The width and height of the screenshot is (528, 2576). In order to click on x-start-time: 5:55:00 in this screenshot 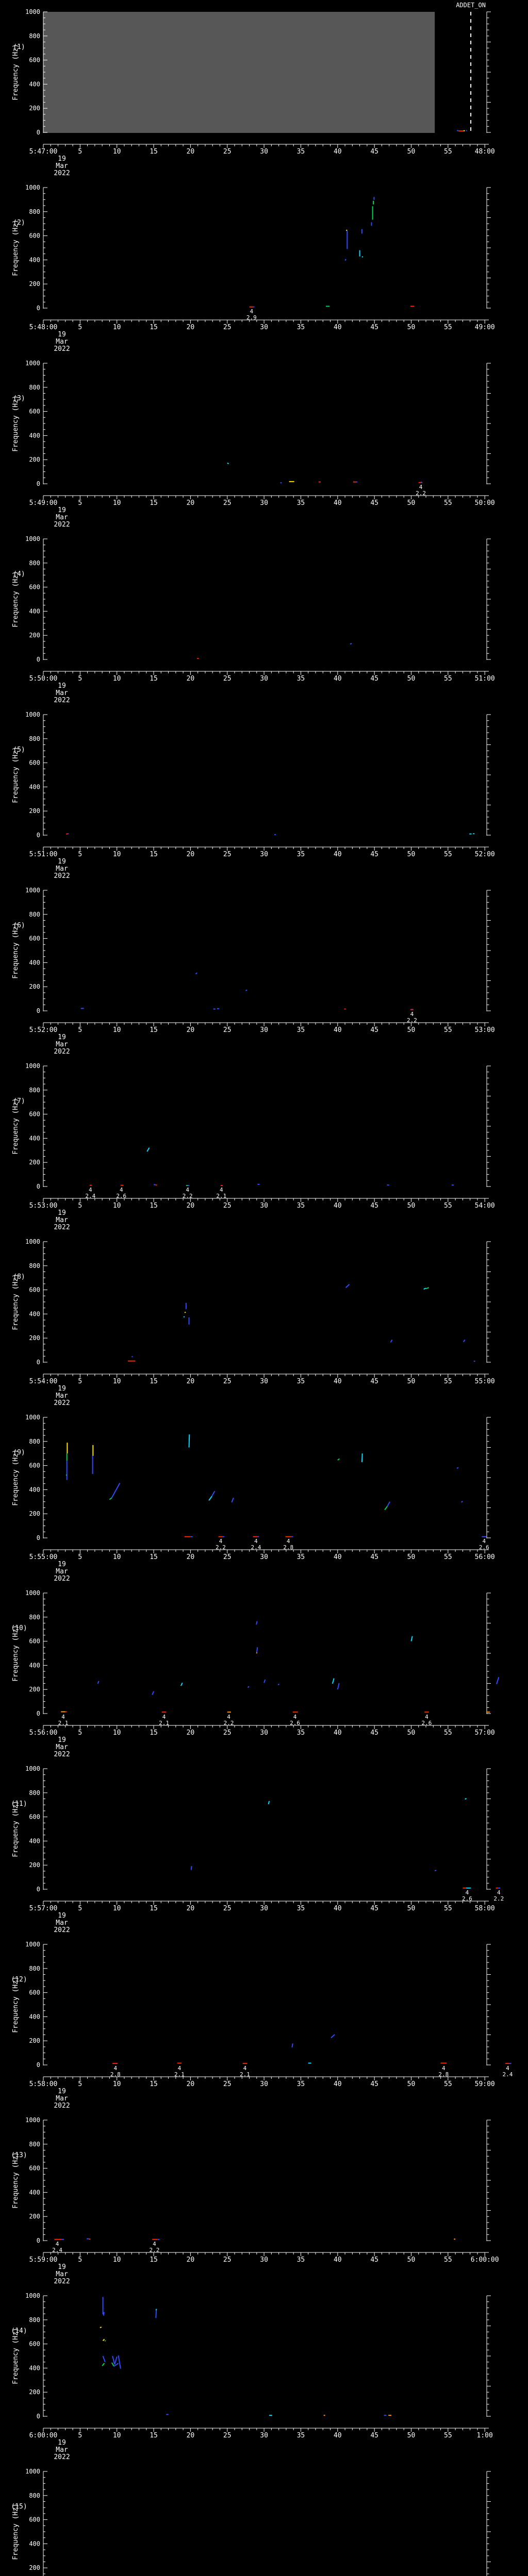, I will do `click(43, 1557)`.